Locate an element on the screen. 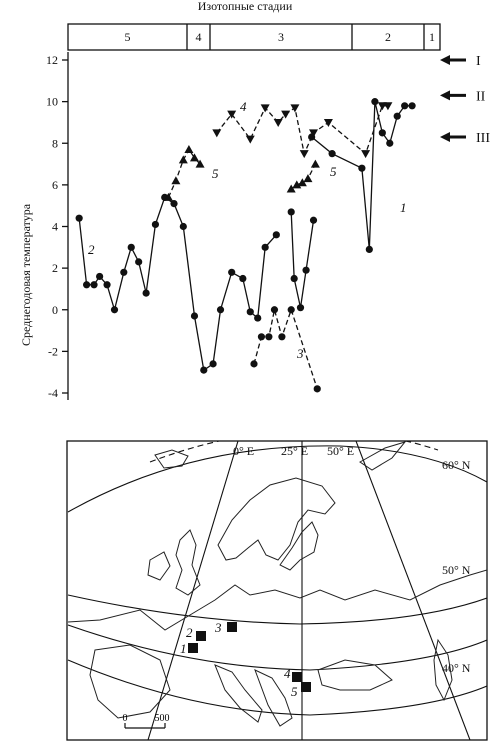 Image resolution: width=500 pixels, height=750 pixels. series-label-3: 3 is located at coordinates (300, 353).